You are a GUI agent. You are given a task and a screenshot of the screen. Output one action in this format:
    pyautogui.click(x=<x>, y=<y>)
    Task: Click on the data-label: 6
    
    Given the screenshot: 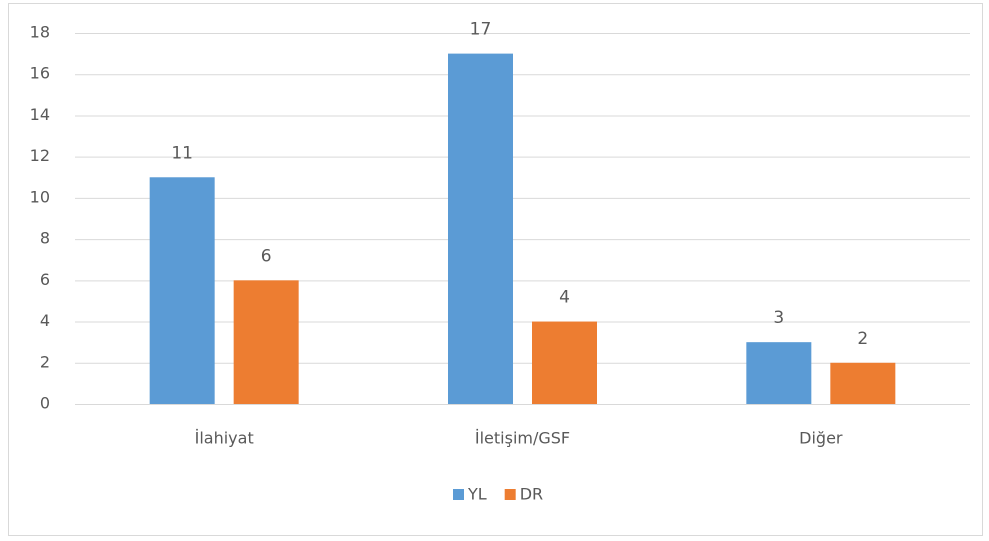 What is the action you would take?
    pyautogui.click(x=266, y=256)
    